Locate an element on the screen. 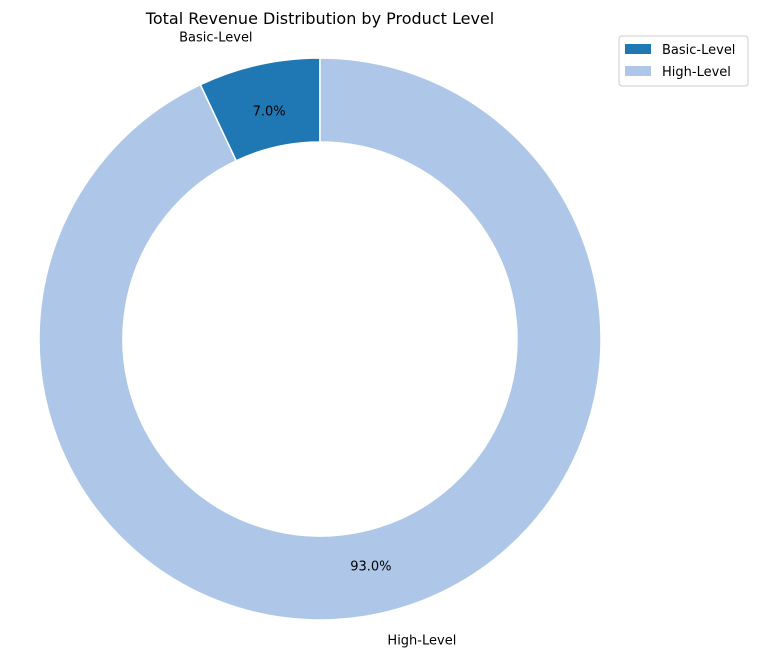 This screenshot has width=757, height=659. pct-label-high-level: 93.0% is located at coordinates (370, 567).